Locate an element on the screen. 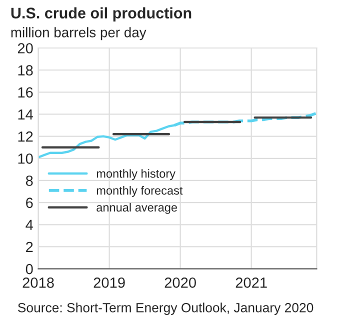 This screenshot has height=320, width=348. y-tick-label: 16 is located at coordinates (25, 92).